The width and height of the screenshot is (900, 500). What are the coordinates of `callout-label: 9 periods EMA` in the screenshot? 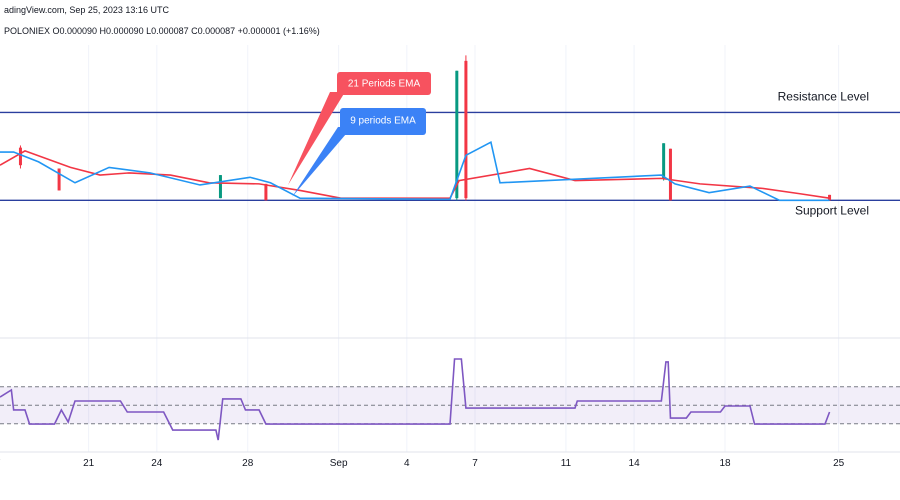 It's located at (383, 121).